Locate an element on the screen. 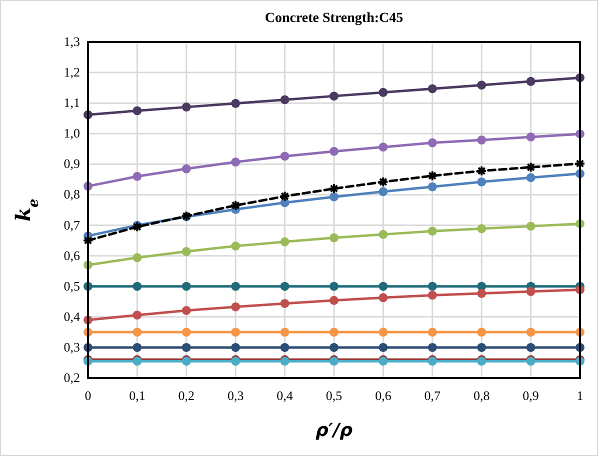 Image resolution: width=600 pixels, height=458 pixels. x-tick-label: 0,8 is located at coordinates (481, 395).